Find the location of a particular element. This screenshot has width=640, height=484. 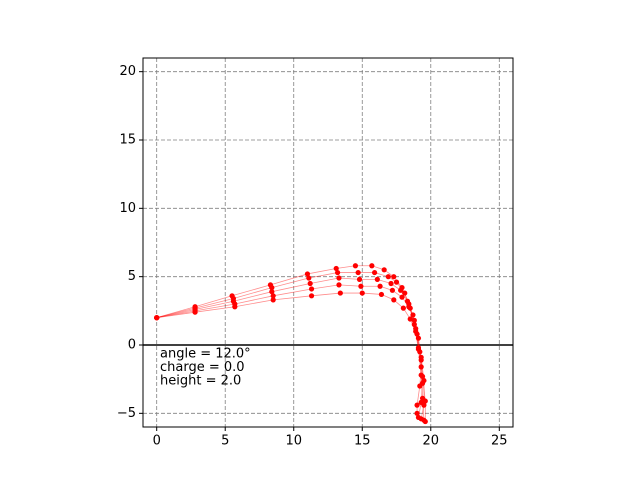

y-tick-label: 0 is located at coordinates (132, 345).